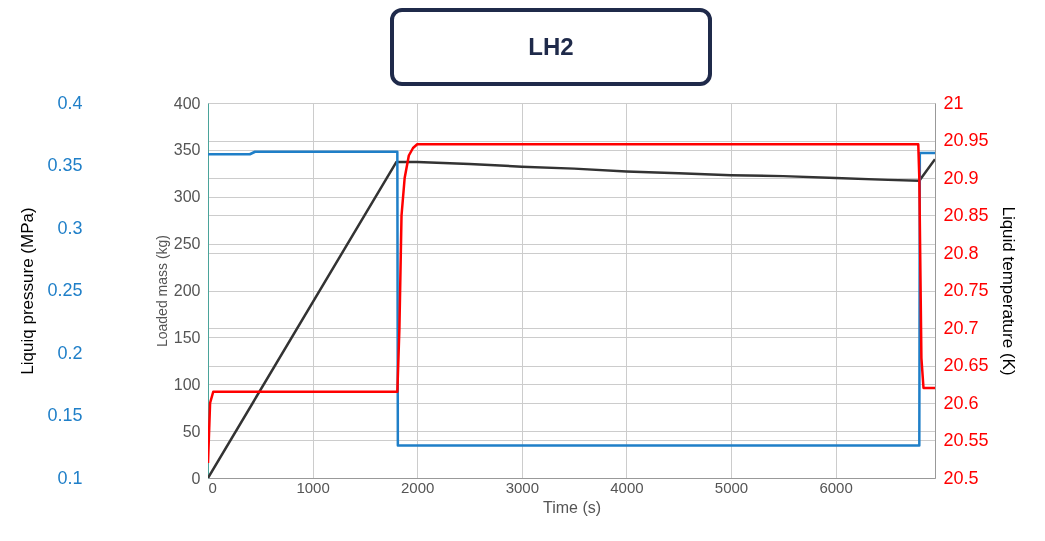 This screenshot has height=541, width=1045. Describe the element at coordinates (966, 140) in the screenshot. I see `y2-tick-label: 20.95` at that location.